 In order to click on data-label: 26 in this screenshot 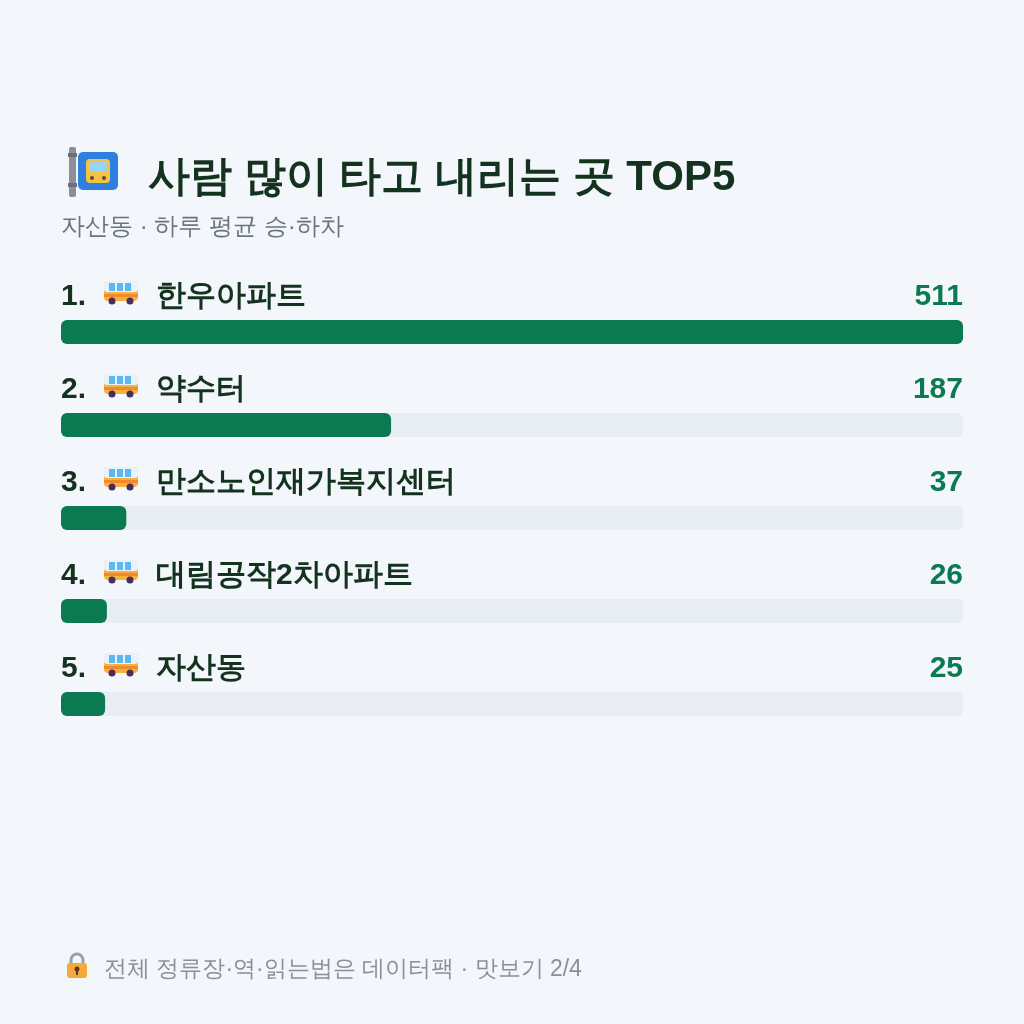, I will do `click(946, 573)`.